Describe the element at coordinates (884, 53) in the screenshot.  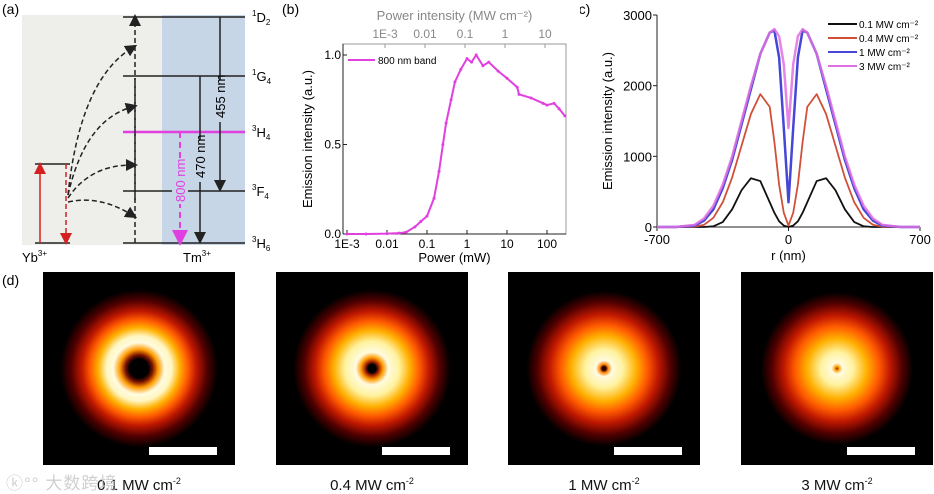
I see `legend-label: 1 MW cm⁻²` at that location.